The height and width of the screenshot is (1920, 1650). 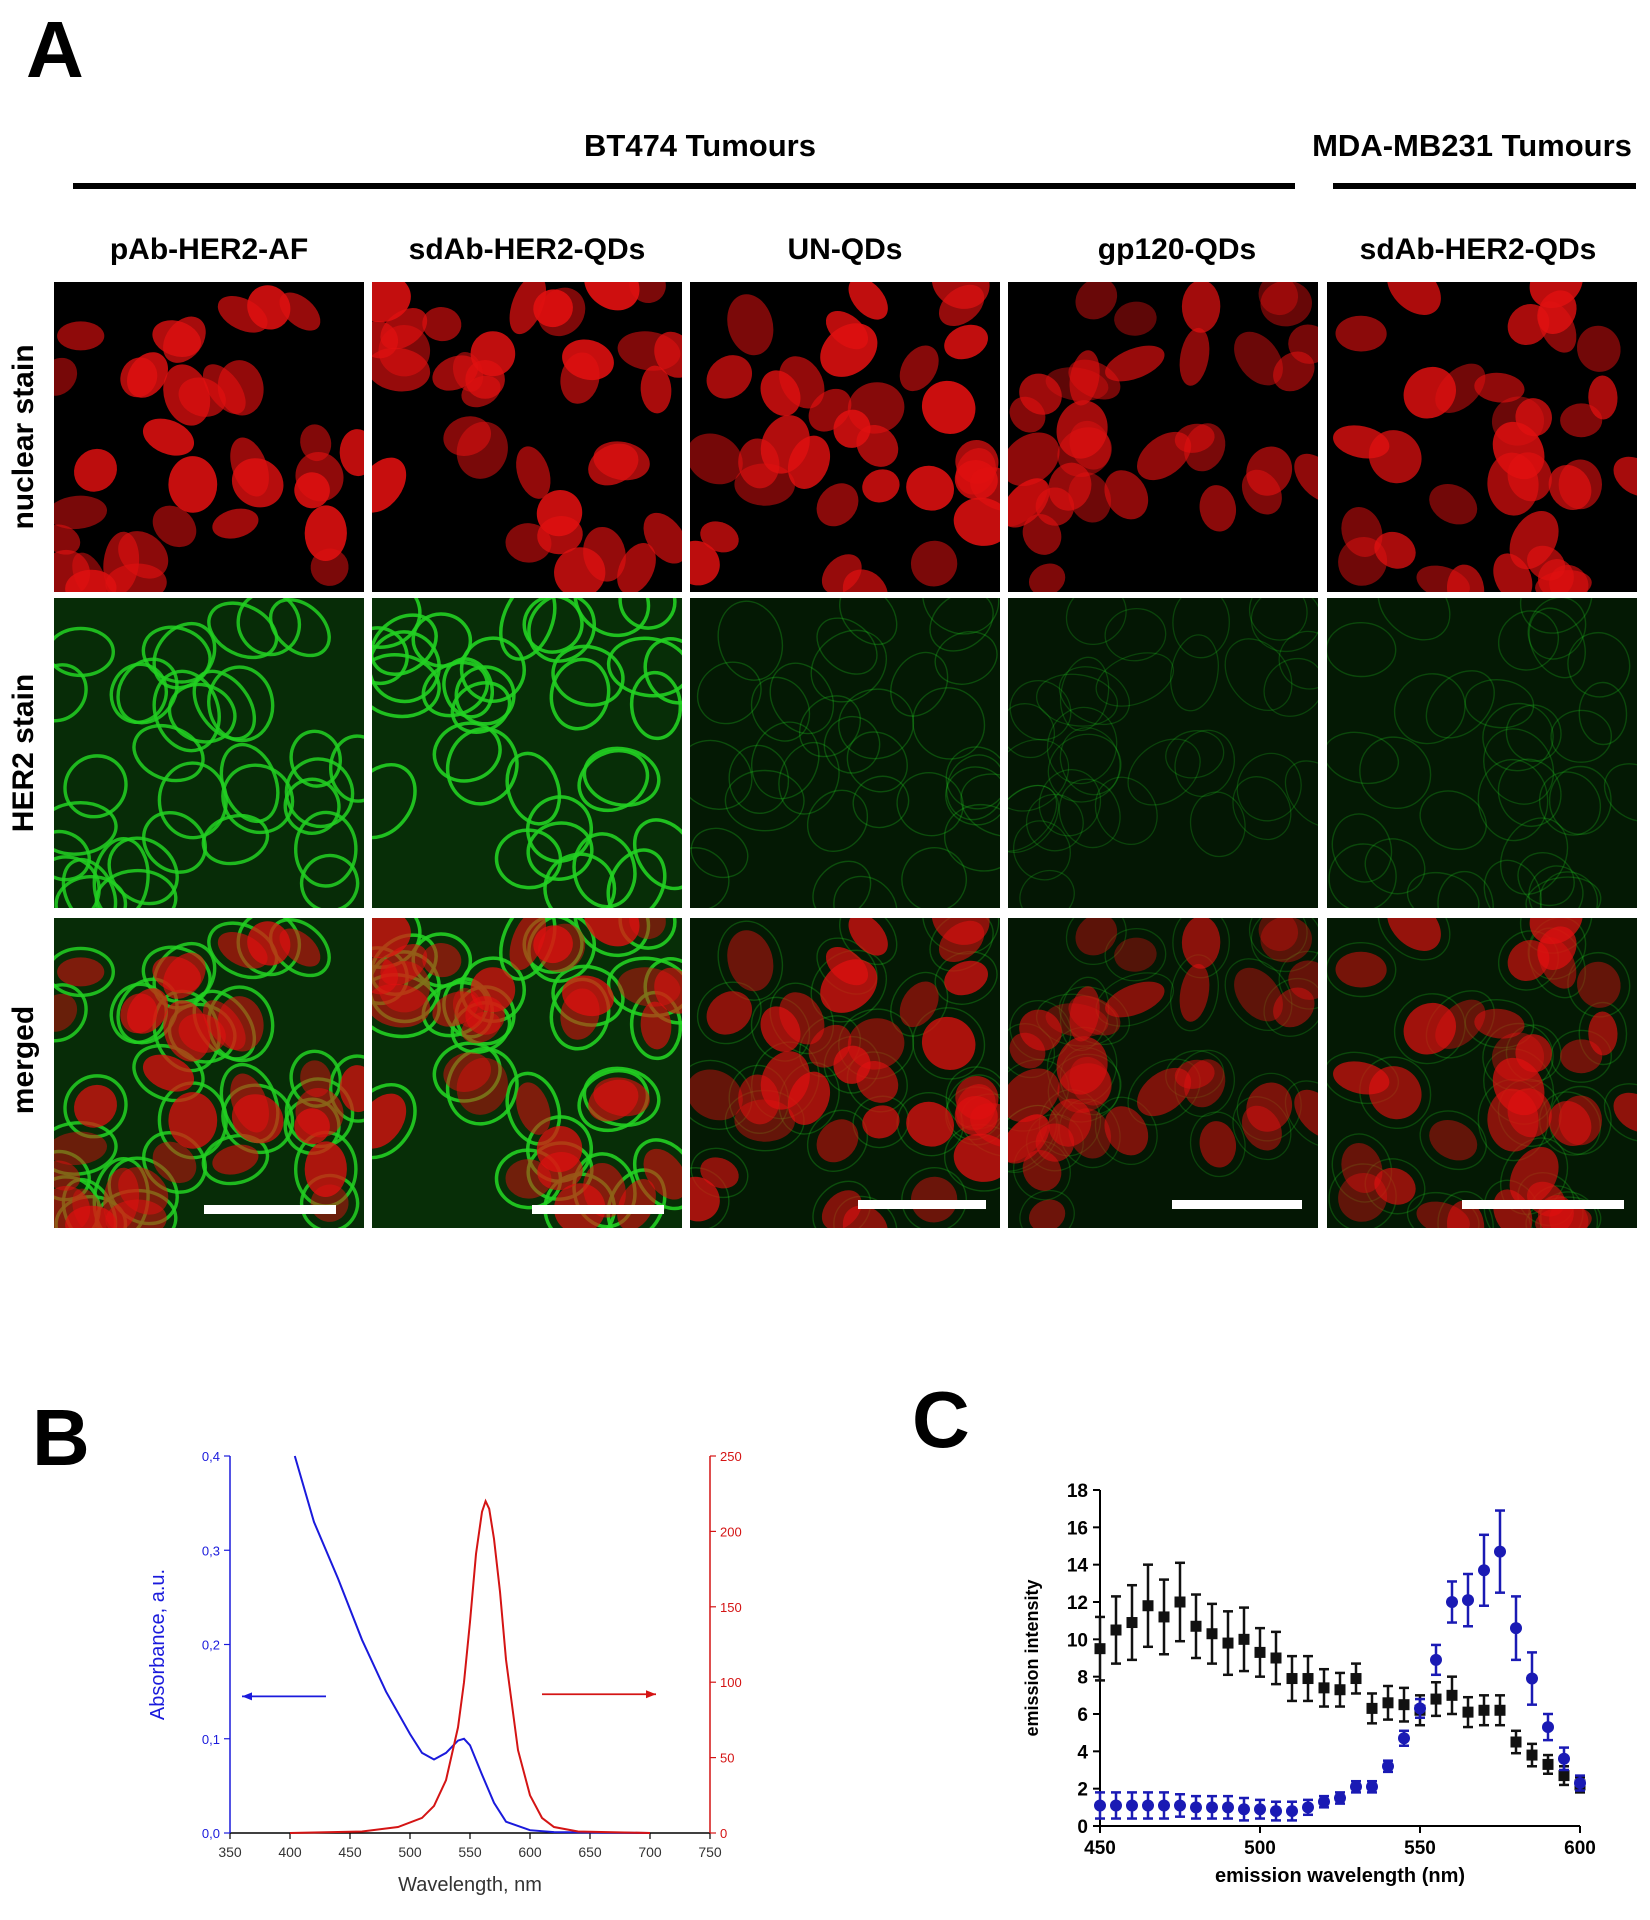 What do you see at coordinates (61, 1437) in the screenshot?
I see `panel-b-letter: B` at bounding box center [61, 1437].